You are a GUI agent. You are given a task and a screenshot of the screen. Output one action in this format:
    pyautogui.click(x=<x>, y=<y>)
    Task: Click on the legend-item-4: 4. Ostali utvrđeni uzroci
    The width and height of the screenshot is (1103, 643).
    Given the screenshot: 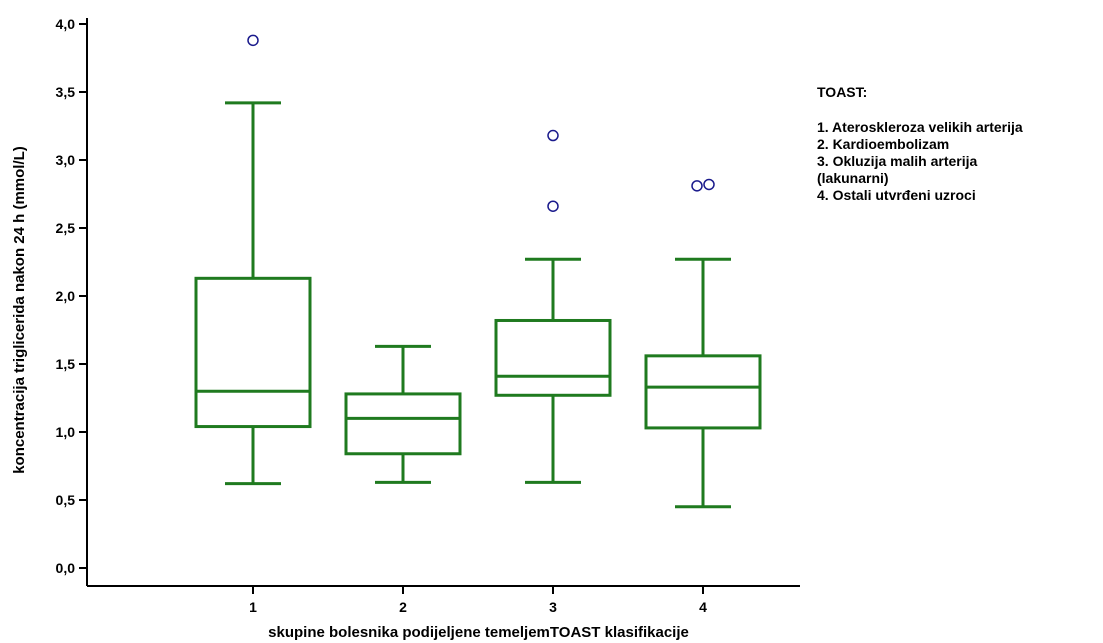 What is the action you would take?
    pyautogui.click(x=896, y=195)
    